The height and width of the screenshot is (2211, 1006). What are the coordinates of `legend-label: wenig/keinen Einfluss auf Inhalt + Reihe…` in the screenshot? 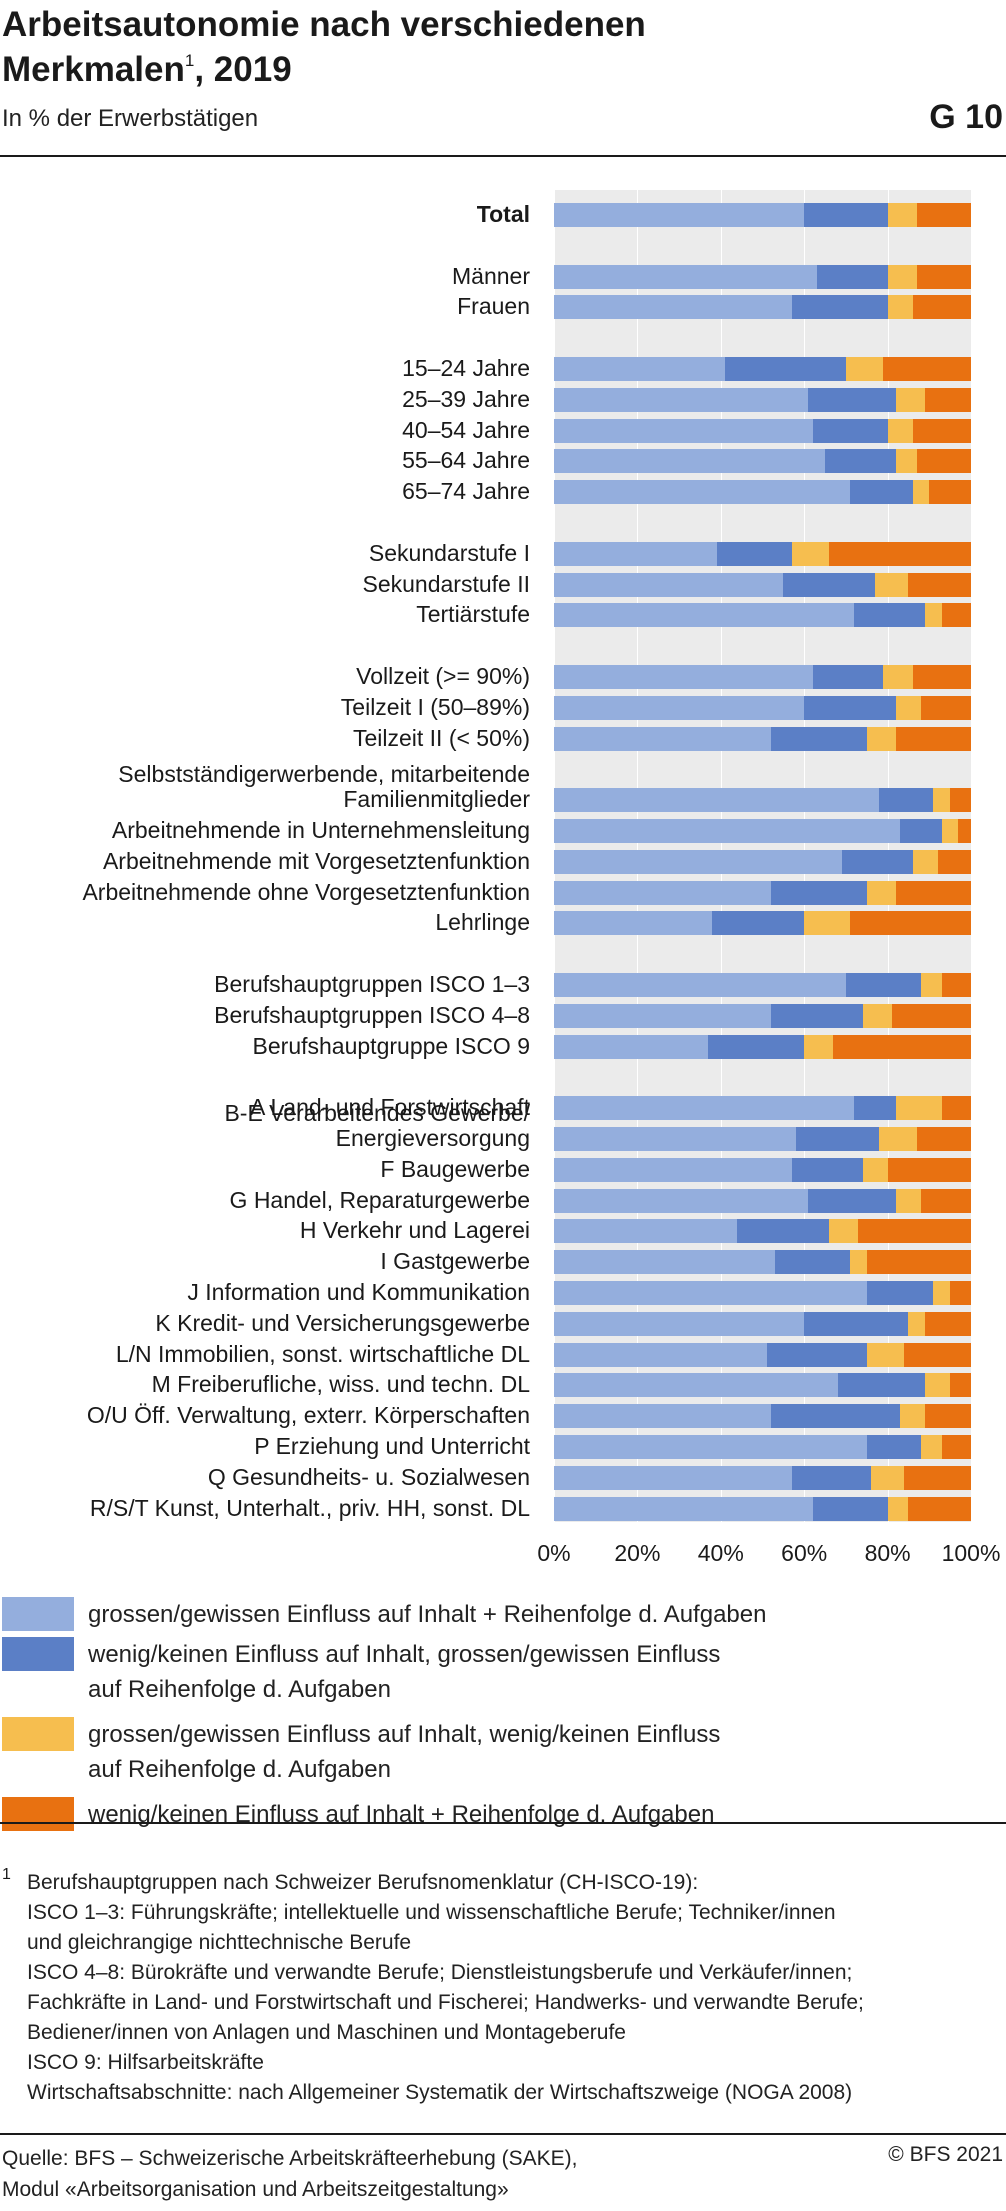 It's located at (401, 1814).